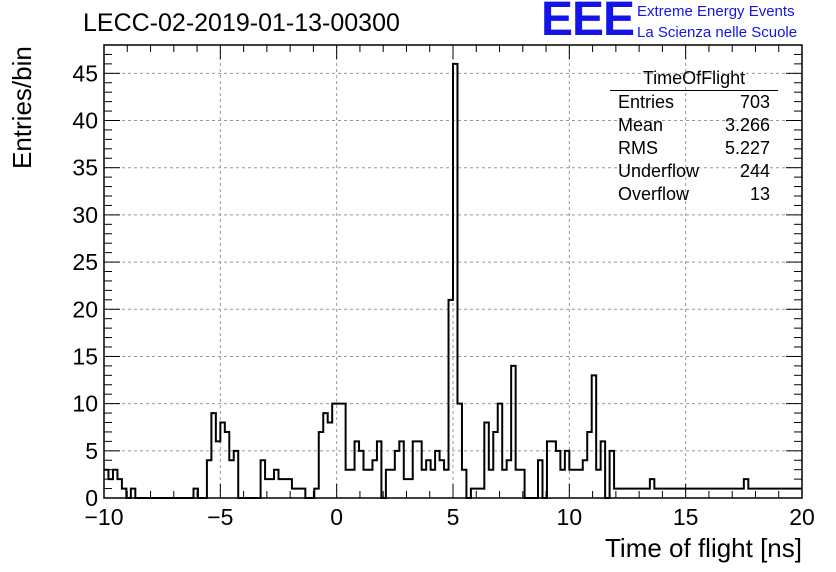  I want to click on x-tick-label: −5, so click(220, 517).